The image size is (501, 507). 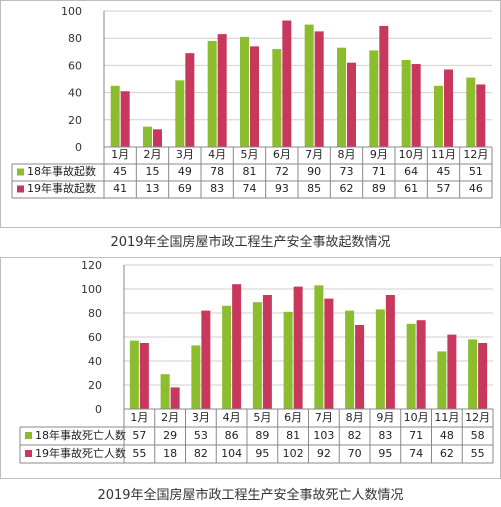 I want to click on data-label: 13, so click(x=153, y=188).